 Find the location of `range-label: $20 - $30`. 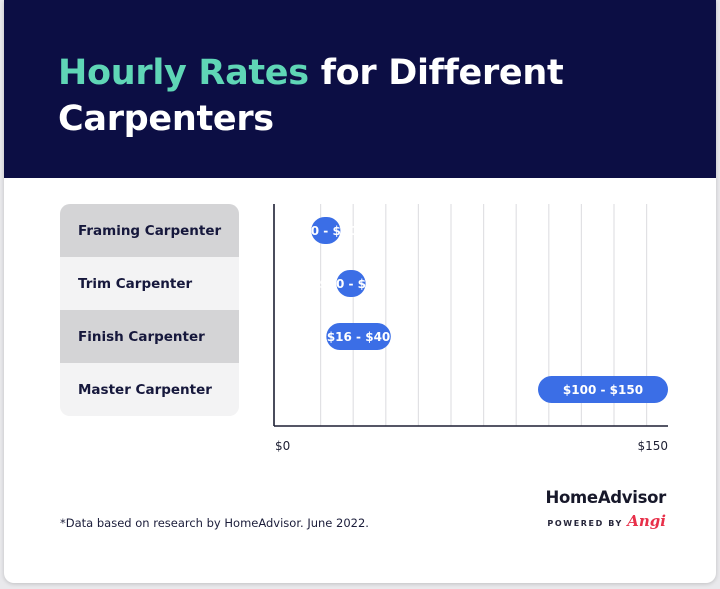

range-label: $20 - $30 is located at coordinates (350, 284).